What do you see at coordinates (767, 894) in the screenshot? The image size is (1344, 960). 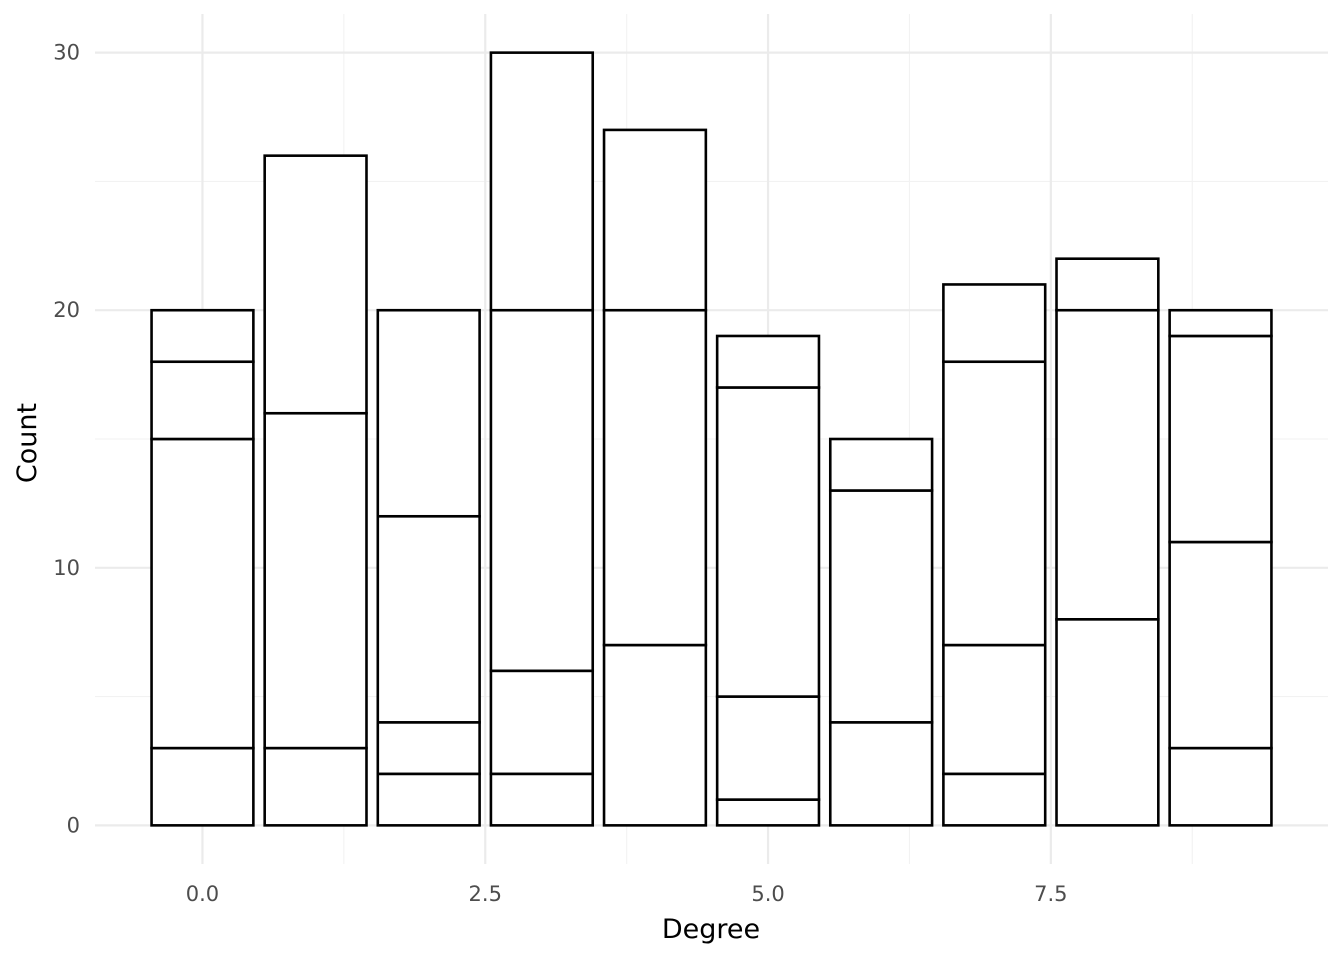 I see `x-tick-label: 5.0` at bounding box center [767, 894].